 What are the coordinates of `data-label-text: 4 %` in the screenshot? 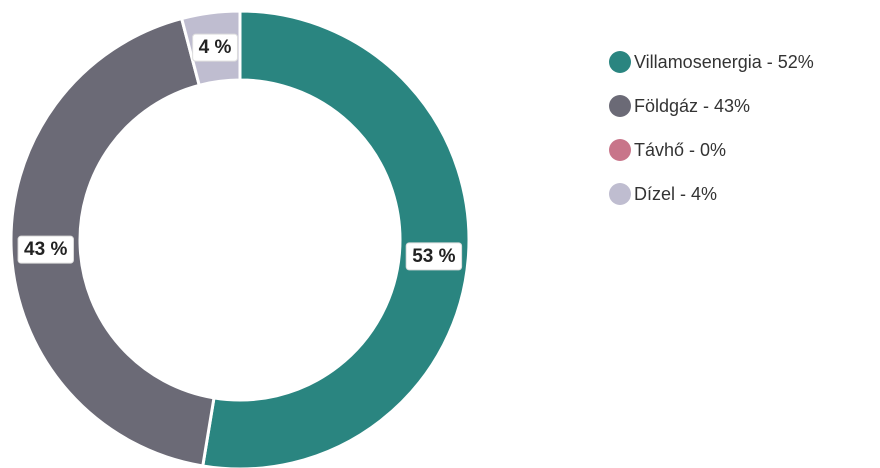 It's located at (215, 47).